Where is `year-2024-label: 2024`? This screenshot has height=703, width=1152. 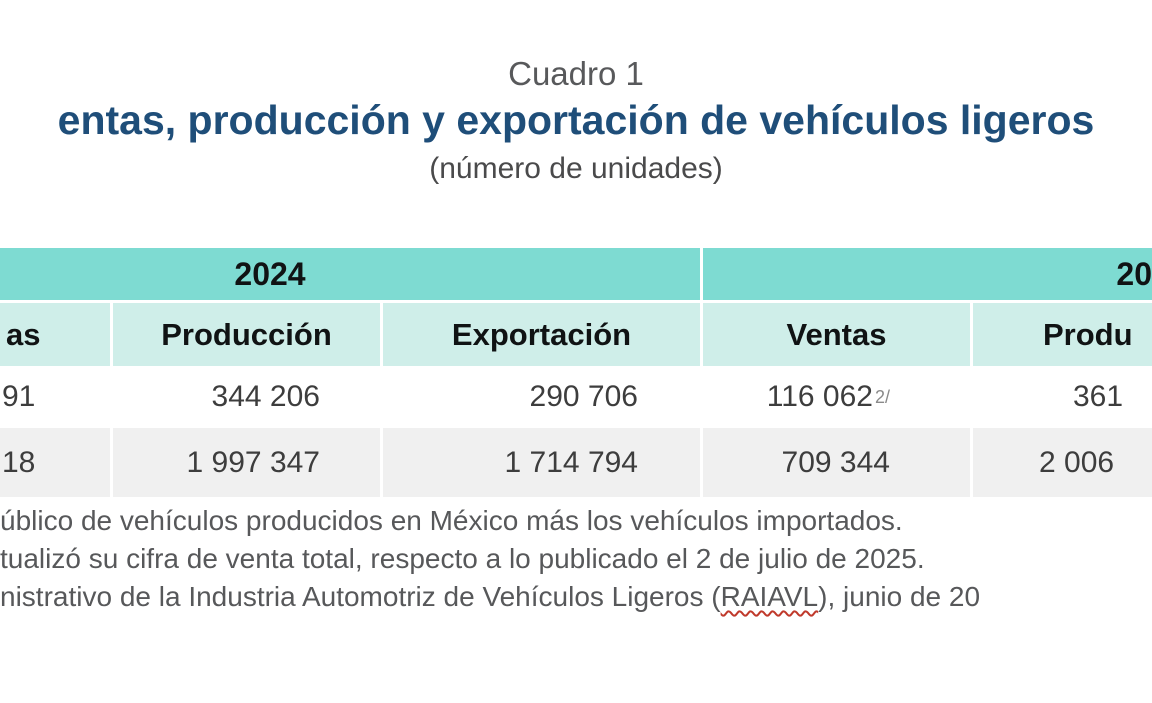
year-2024-label: 2024 is located at coordinates (270, 273).